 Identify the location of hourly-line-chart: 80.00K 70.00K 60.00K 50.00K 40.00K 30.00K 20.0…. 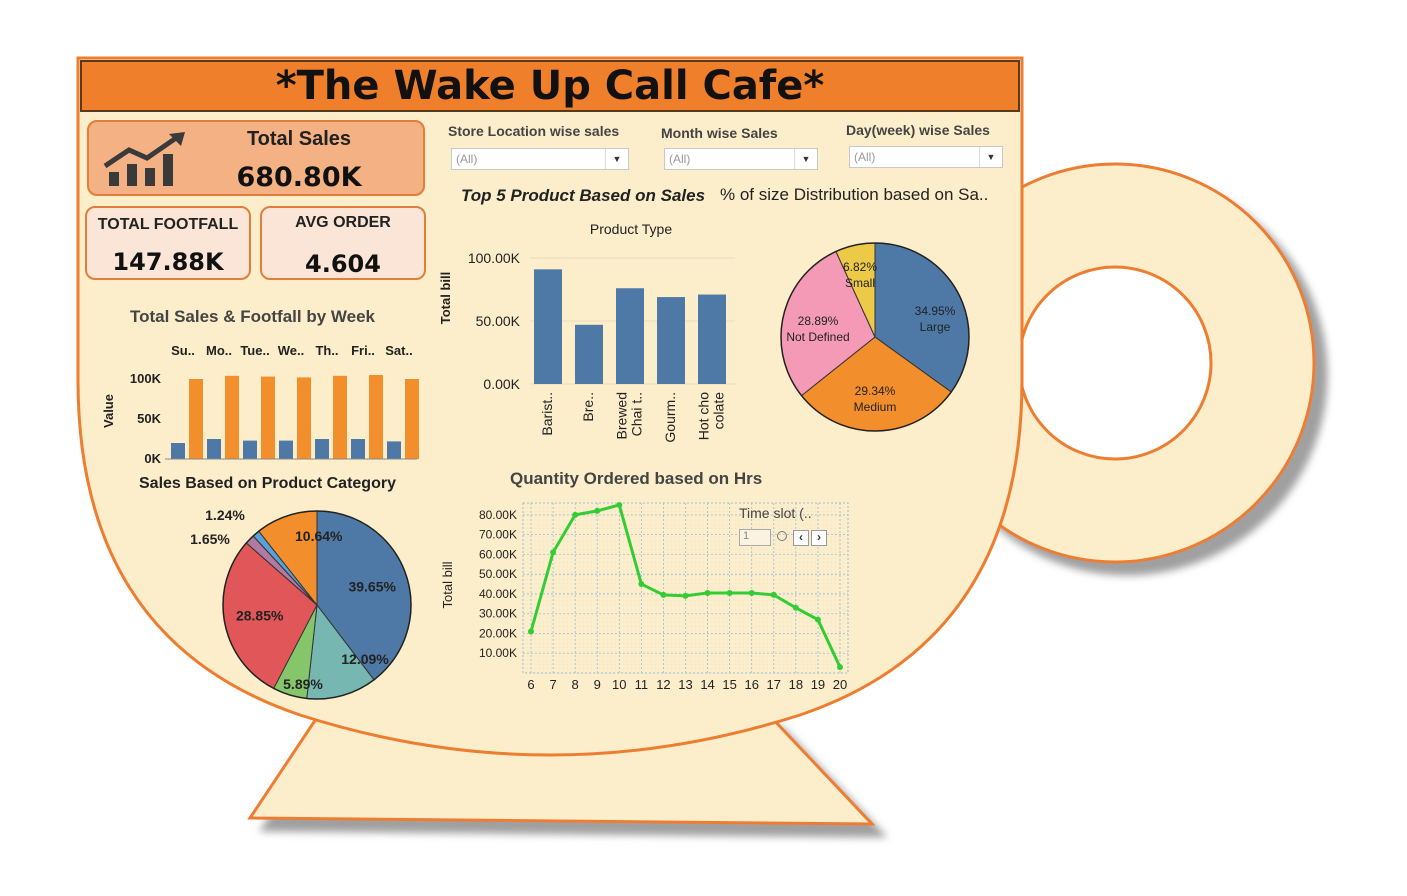
(644, 596).